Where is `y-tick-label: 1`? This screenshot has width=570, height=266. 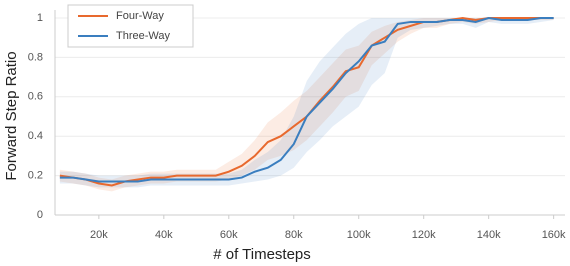 y-tick-label: 1 is located at coordinates (40, 18).